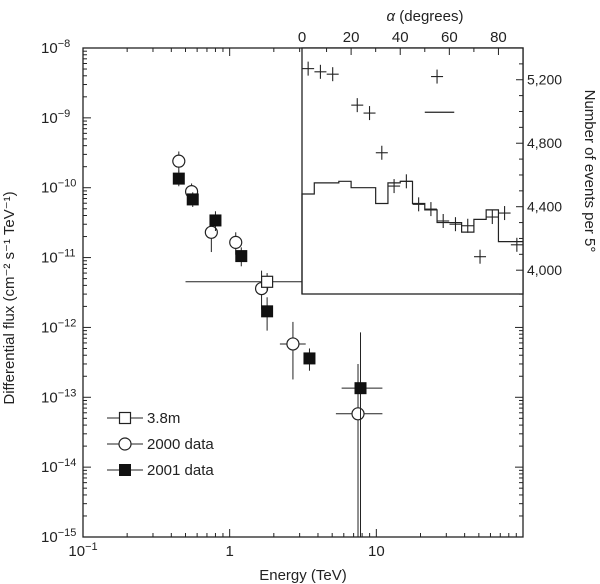  Describe the element at coordinates (55, 47) in the screenshot. I see `y-tick-label: 10⁻⁸` at that location.